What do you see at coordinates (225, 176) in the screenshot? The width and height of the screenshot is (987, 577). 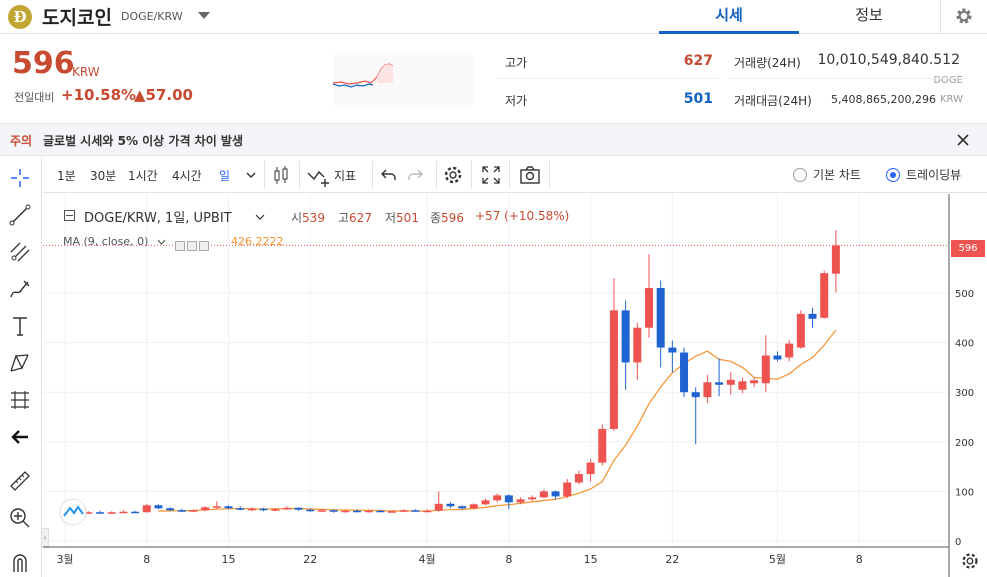 I see `timeframe-1d: 일` at bounding box center [225, 176].